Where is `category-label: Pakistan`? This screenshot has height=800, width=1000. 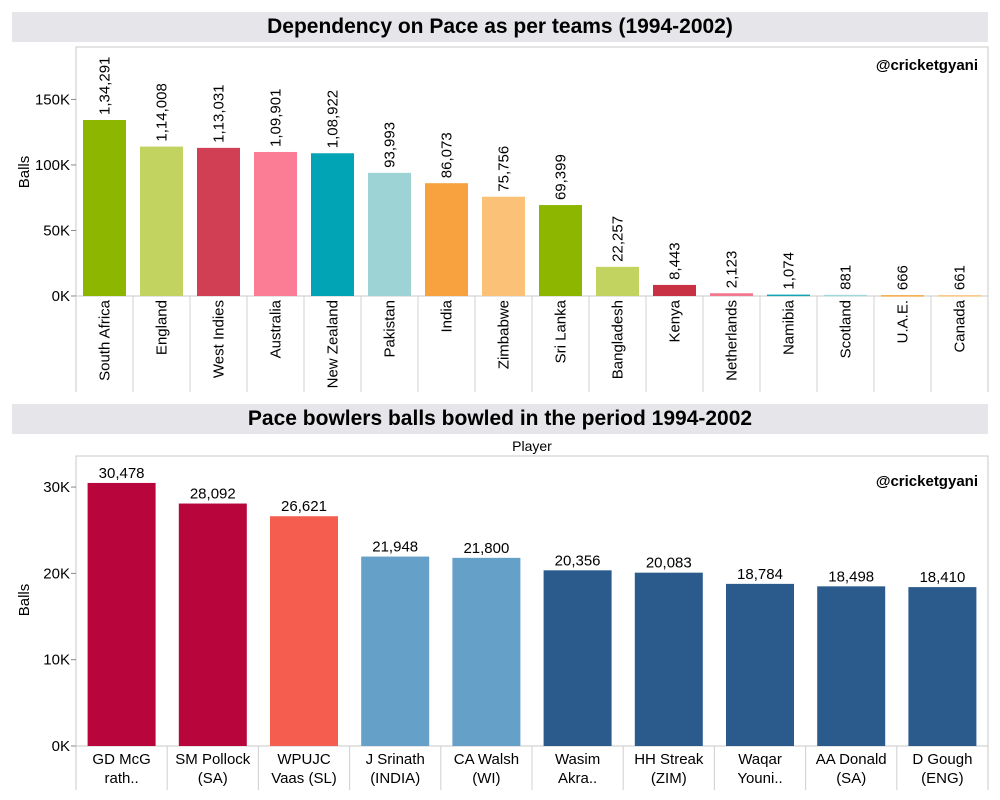
category-label: Pakistan is located at coordinates (390, 329).